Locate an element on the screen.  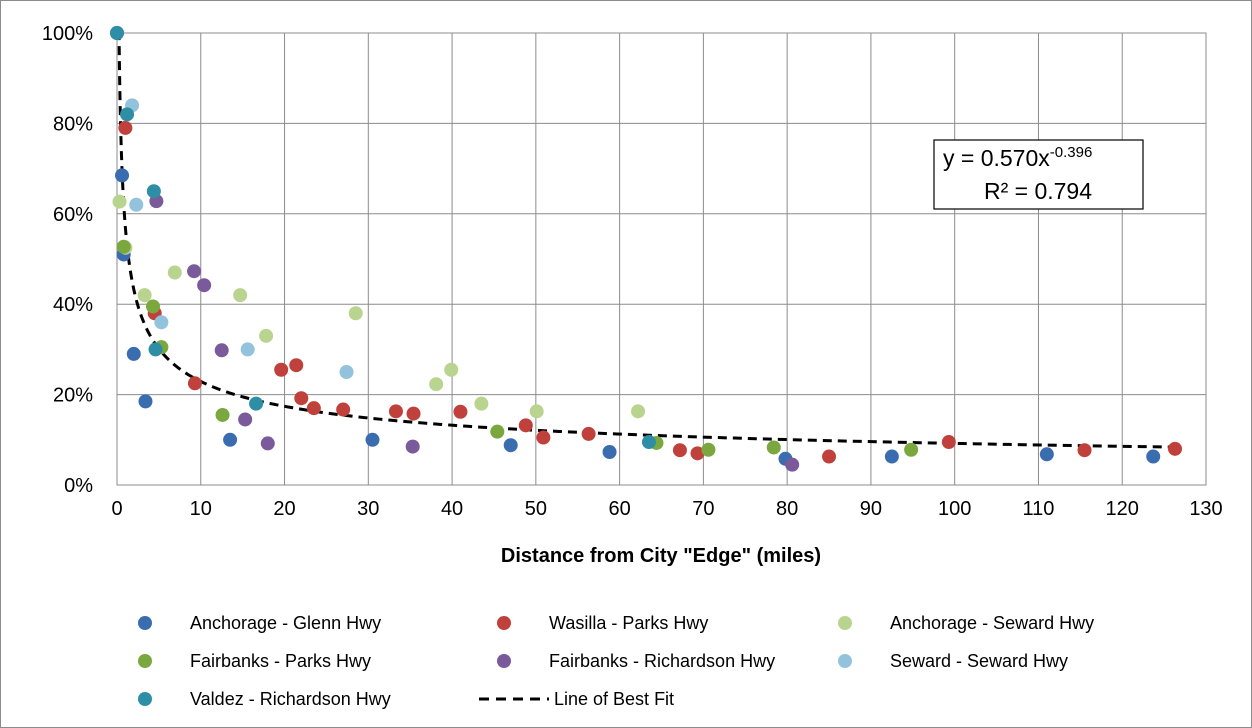
legend-label-line-of-best-fit: Line of Best Fit is located at coordinates (614, 699).